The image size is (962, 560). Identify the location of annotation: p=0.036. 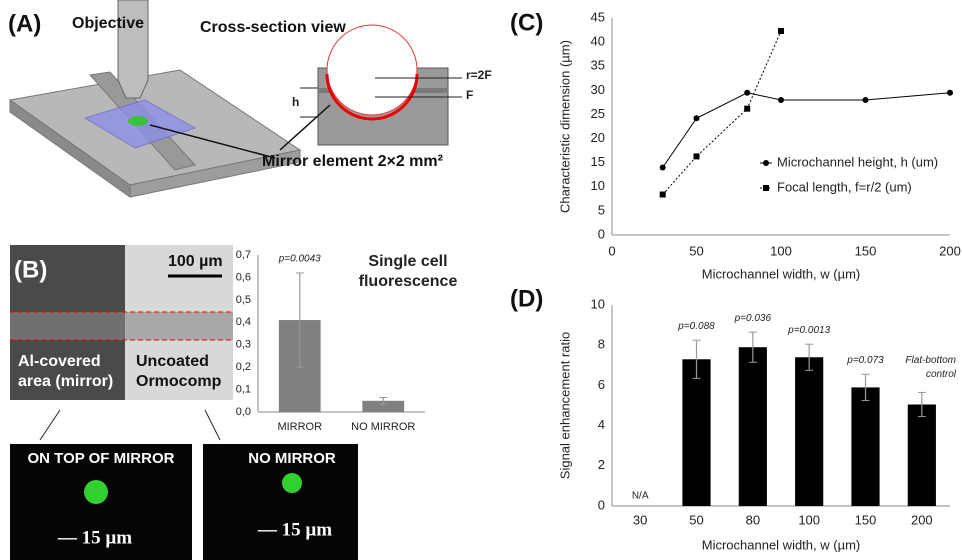
(753, 318).